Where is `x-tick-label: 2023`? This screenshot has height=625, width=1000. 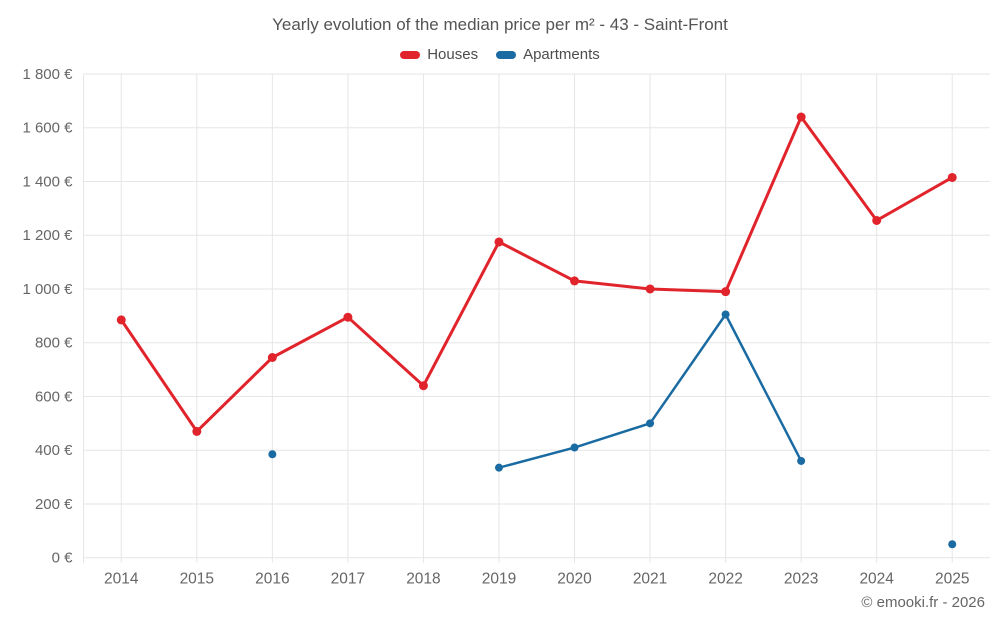 x-tick-label: 2023 is located at coordinates (801, 579).